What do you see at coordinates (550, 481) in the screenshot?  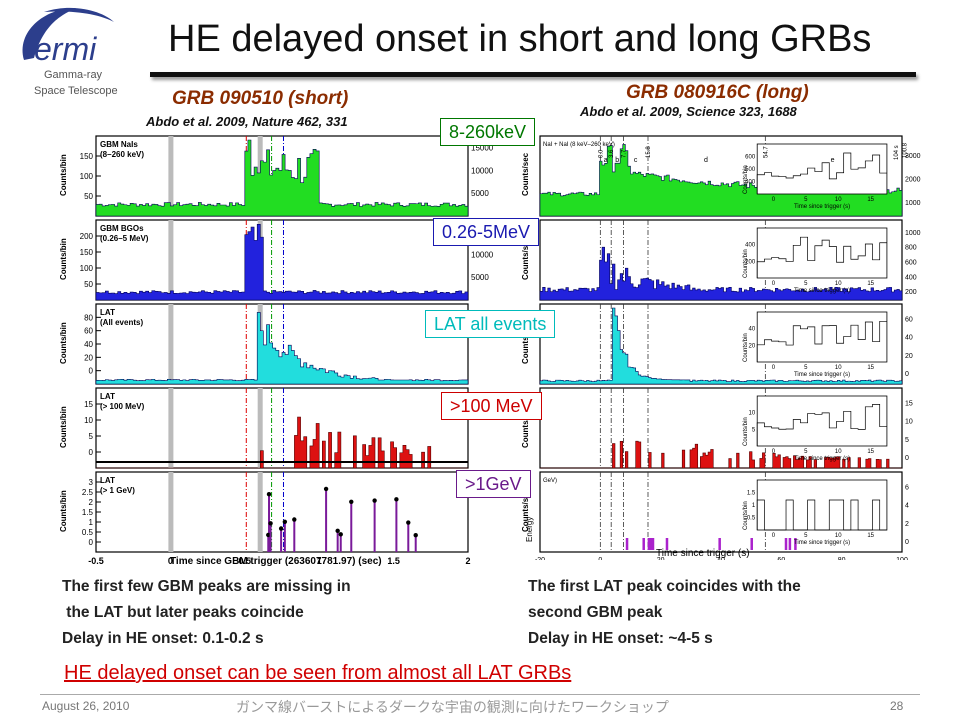 I see `right-panel-label: GeV)` at bounding box center [550, 481].